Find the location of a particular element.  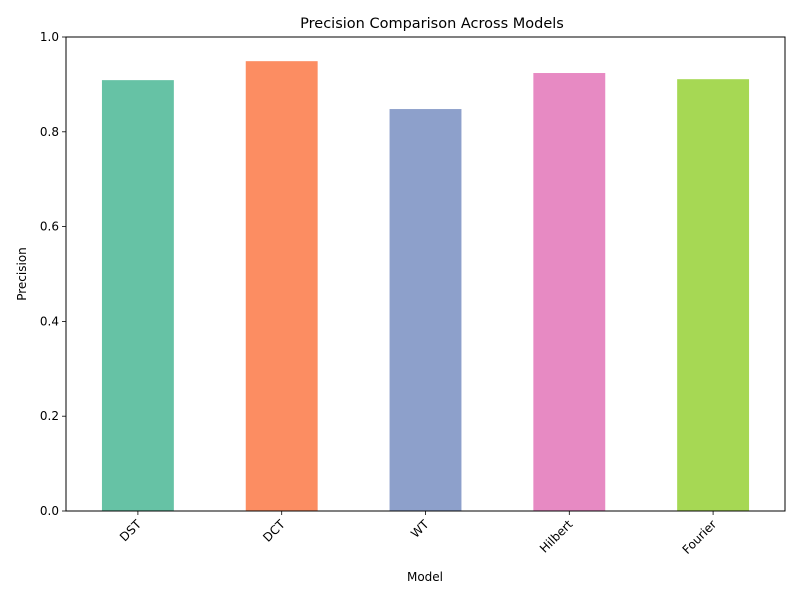

bar-fourier is located at coordinates (713, 295).